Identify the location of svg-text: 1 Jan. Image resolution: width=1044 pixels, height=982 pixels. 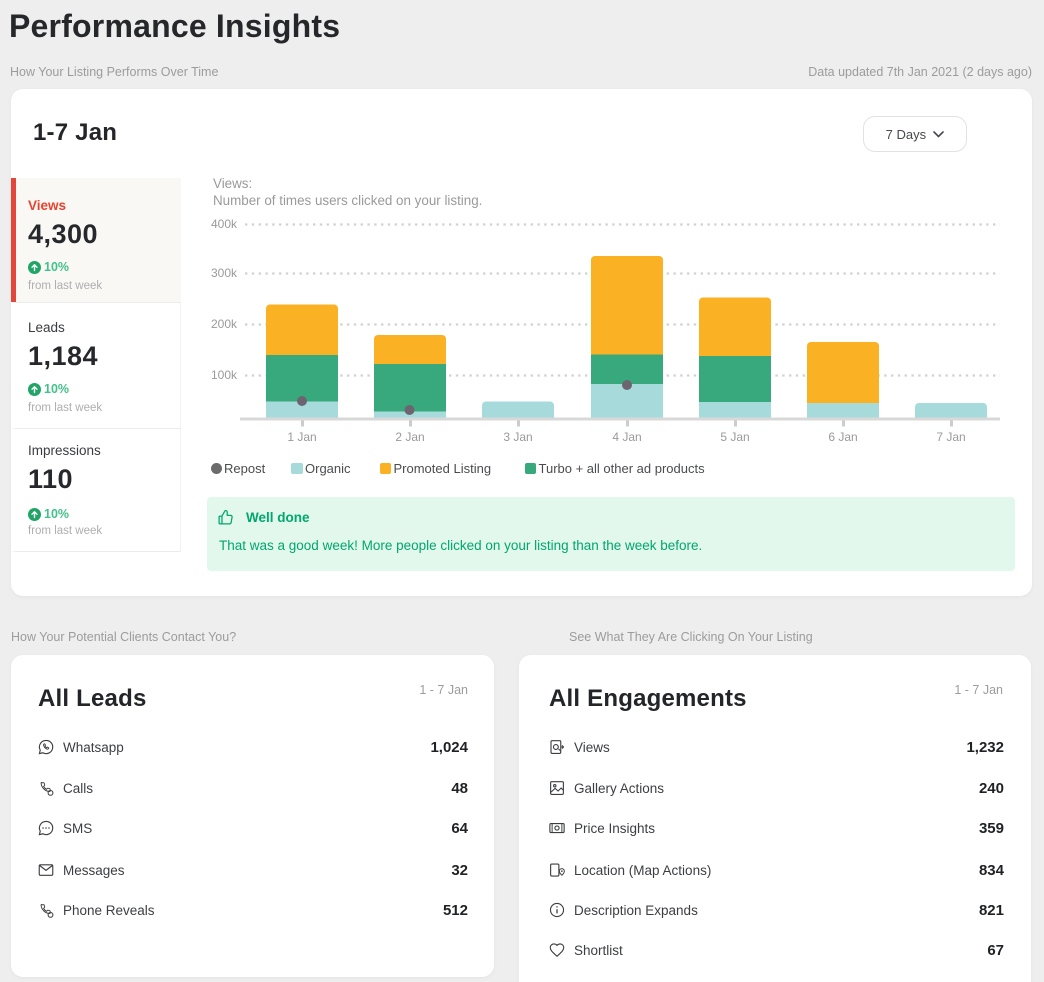
(301, 437).